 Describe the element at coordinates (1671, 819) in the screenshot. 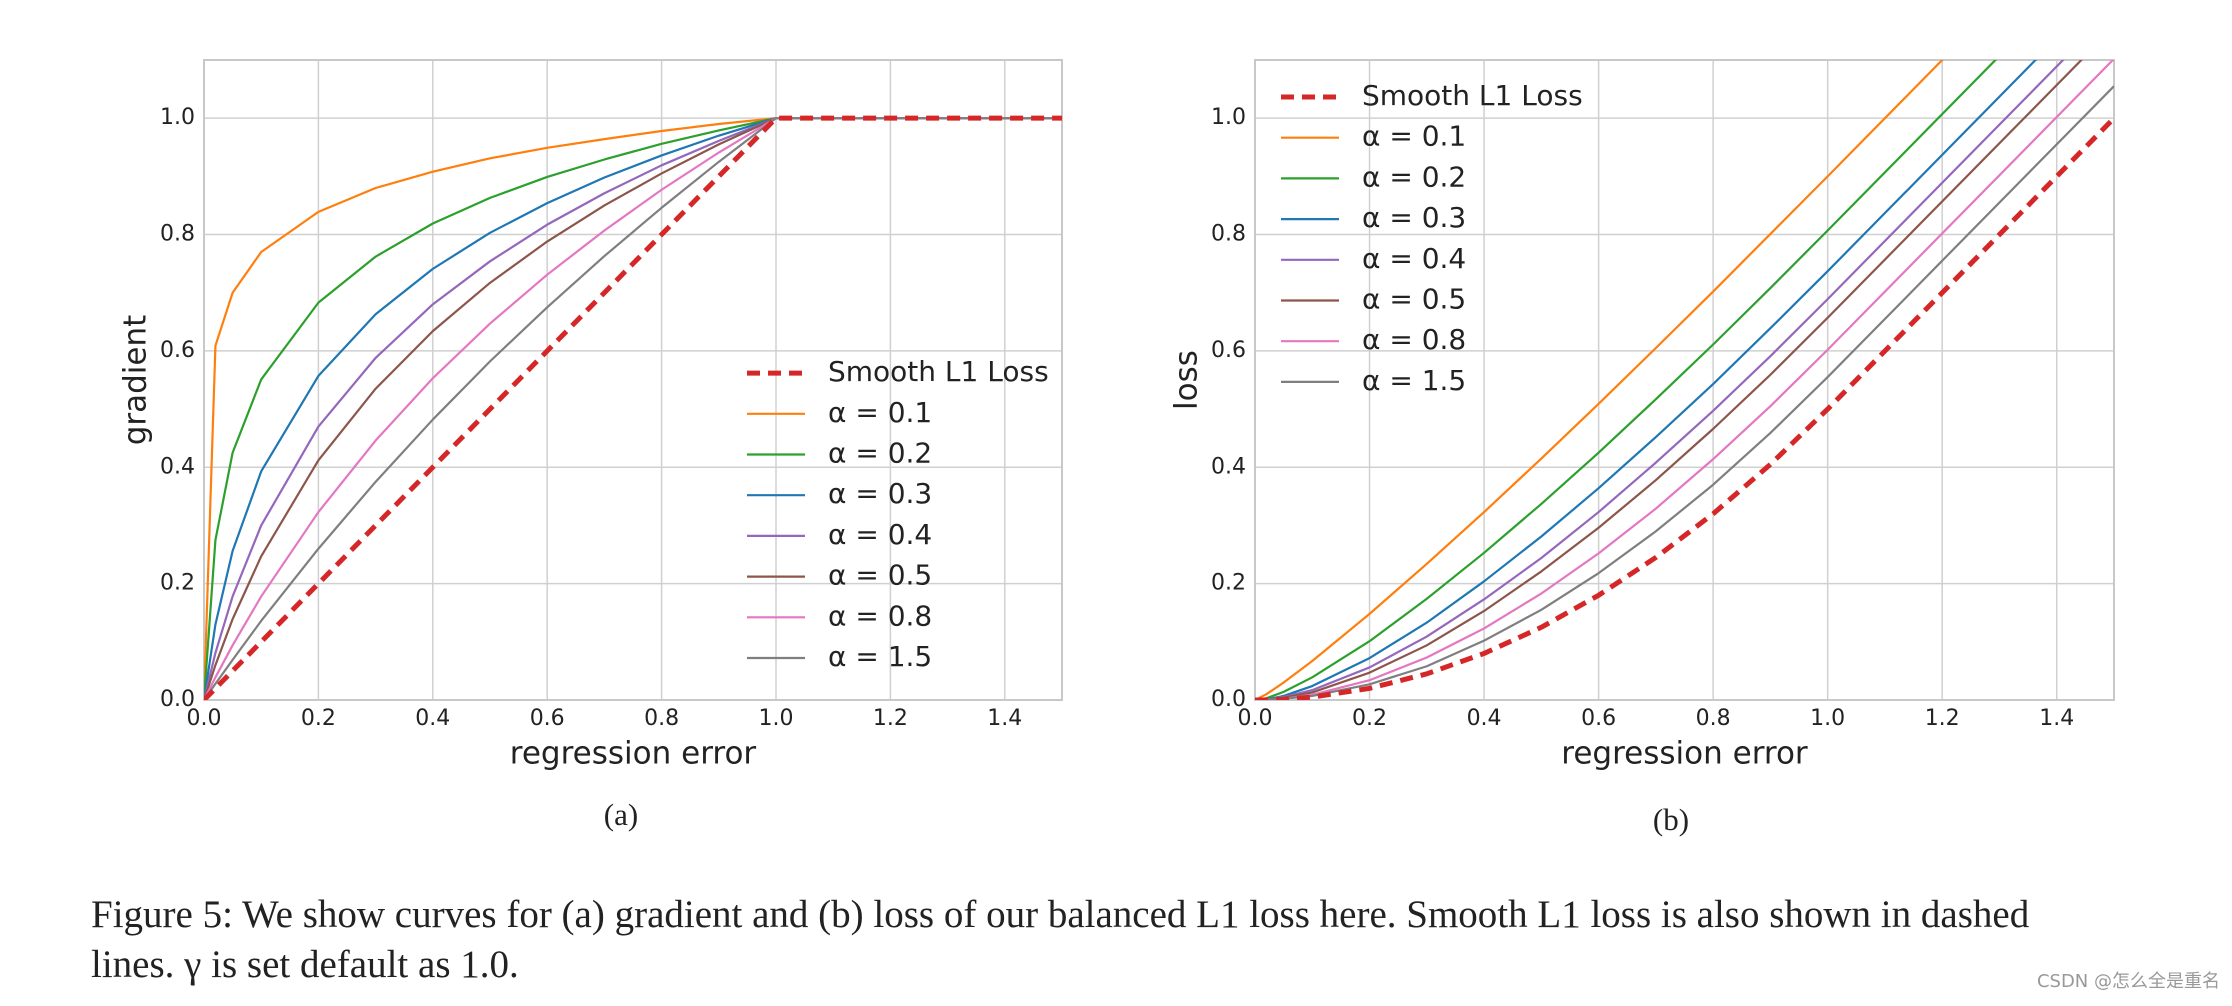

I see `subcaption: (b)` at that location.